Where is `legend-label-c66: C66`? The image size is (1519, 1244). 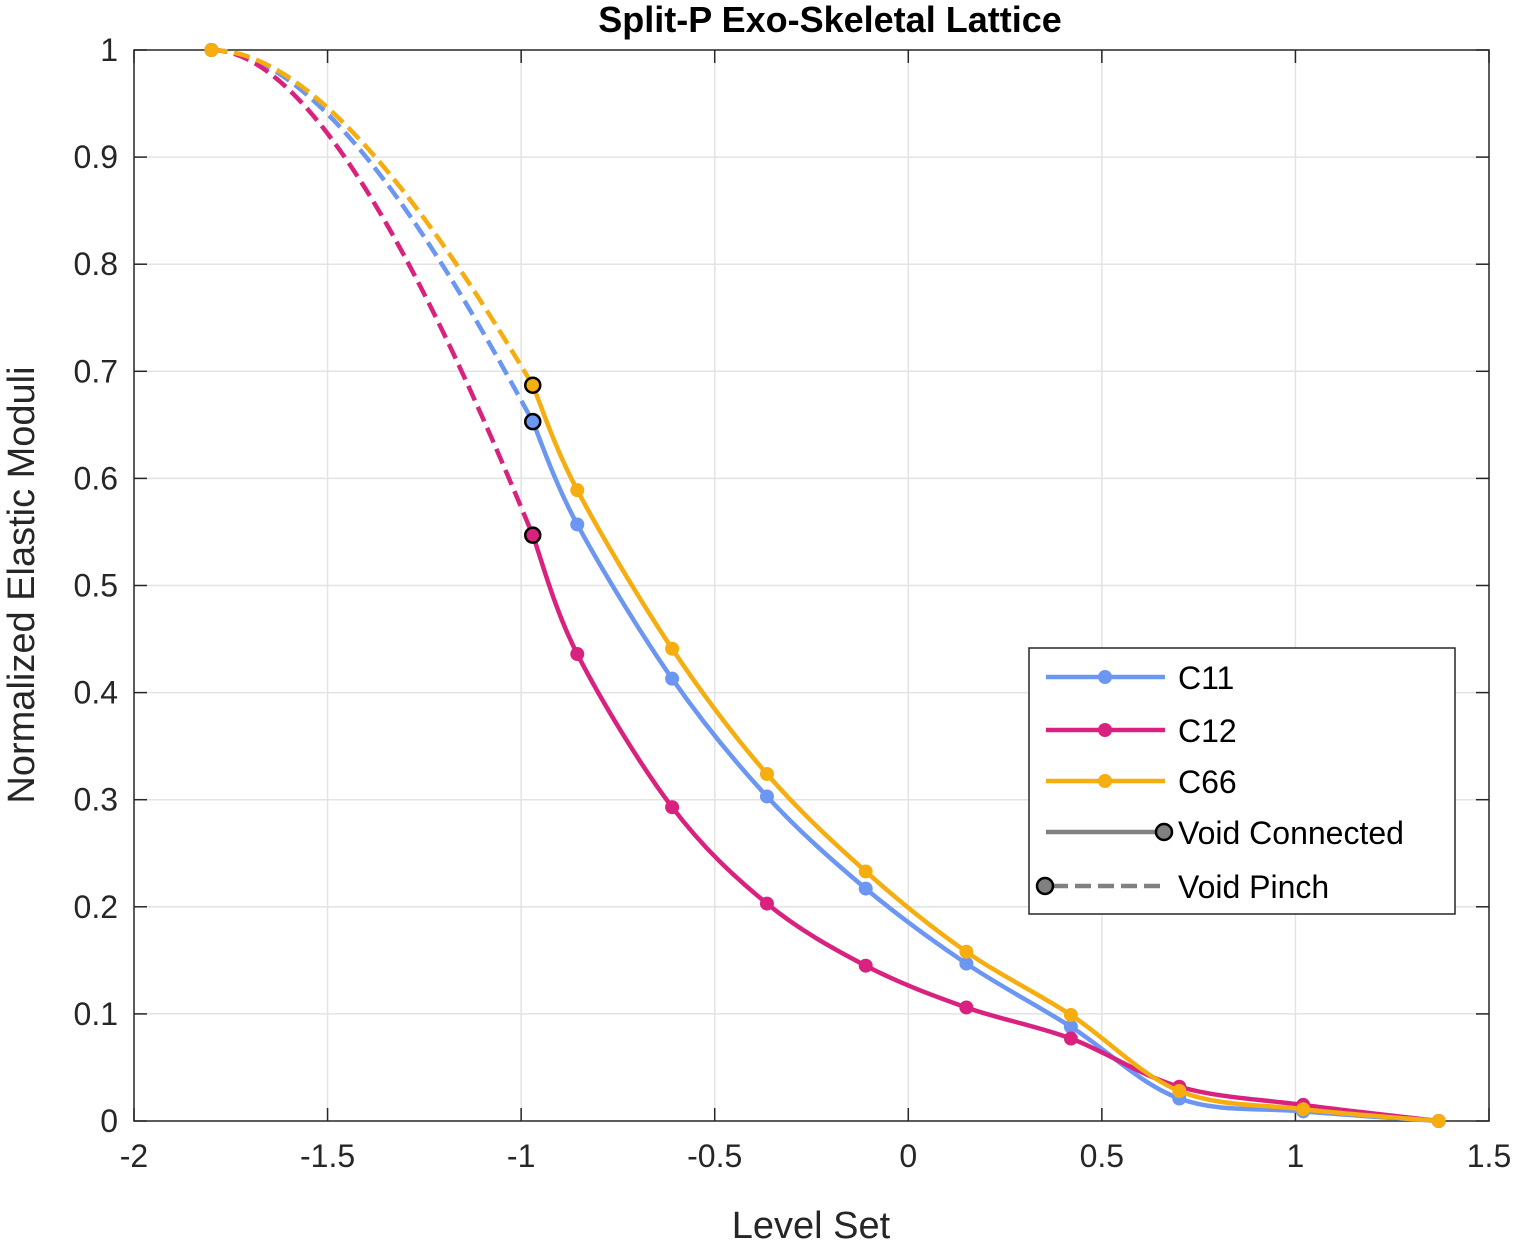
legend-label-c66: C66 is located at coordinates (1207, 782).